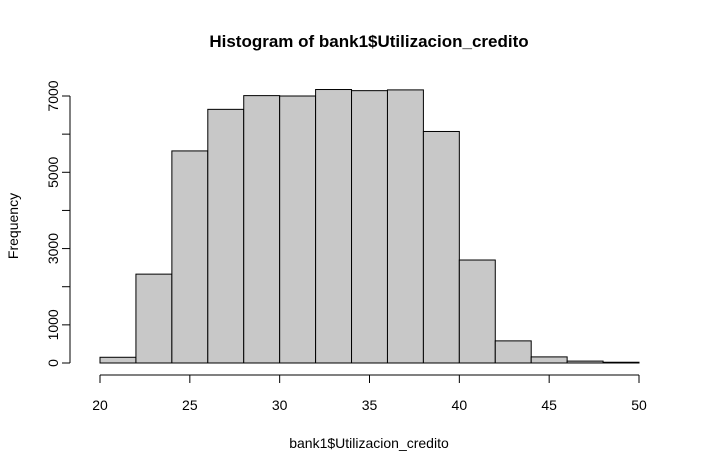  What do you see at coordinates (639, 405) in the screenshot?
I see `x-tick-label: 50` at bounding box center [639, 405].